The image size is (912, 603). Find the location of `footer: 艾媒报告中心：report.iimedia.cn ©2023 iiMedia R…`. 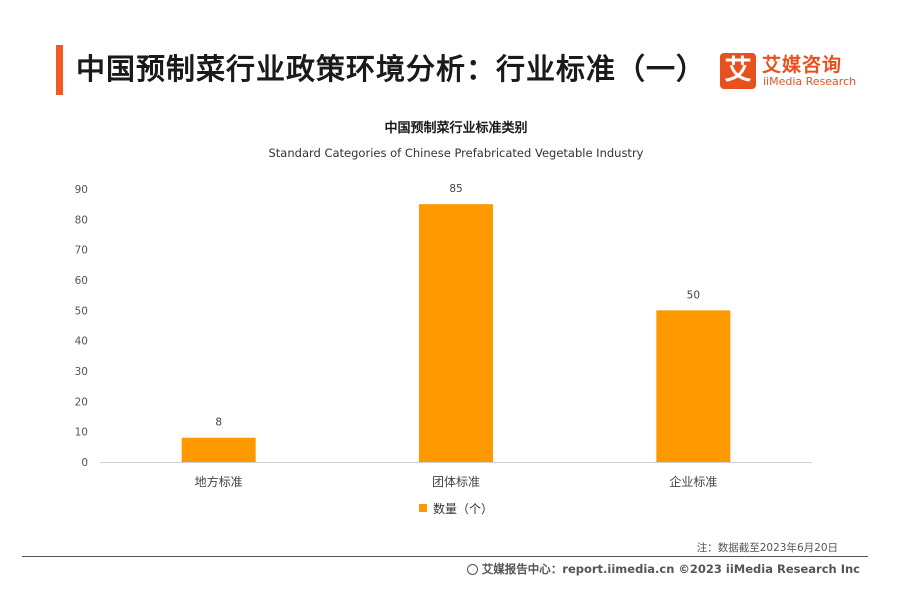

footer: 艾媒报告中心：report.iimedia.cn ©2023 iiMedia R… is located at coordinates (663, 569).